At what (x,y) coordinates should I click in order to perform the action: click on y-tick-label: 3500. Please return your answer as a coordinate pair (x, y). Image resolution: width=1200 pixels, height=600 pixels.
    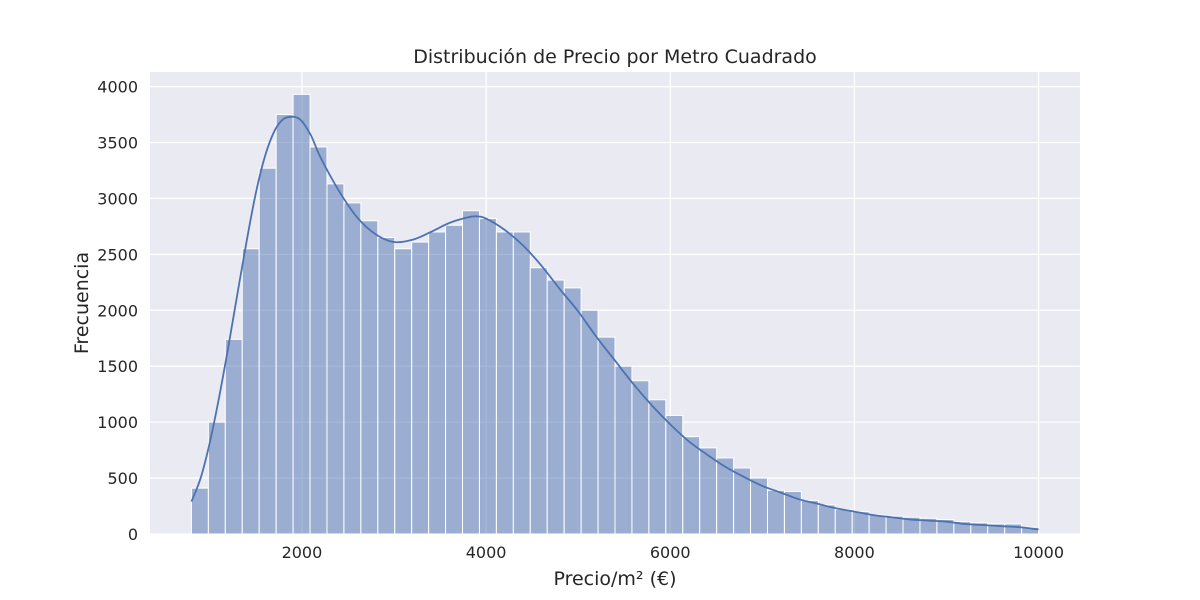
    Looking at the image, I should click on (117, 142).